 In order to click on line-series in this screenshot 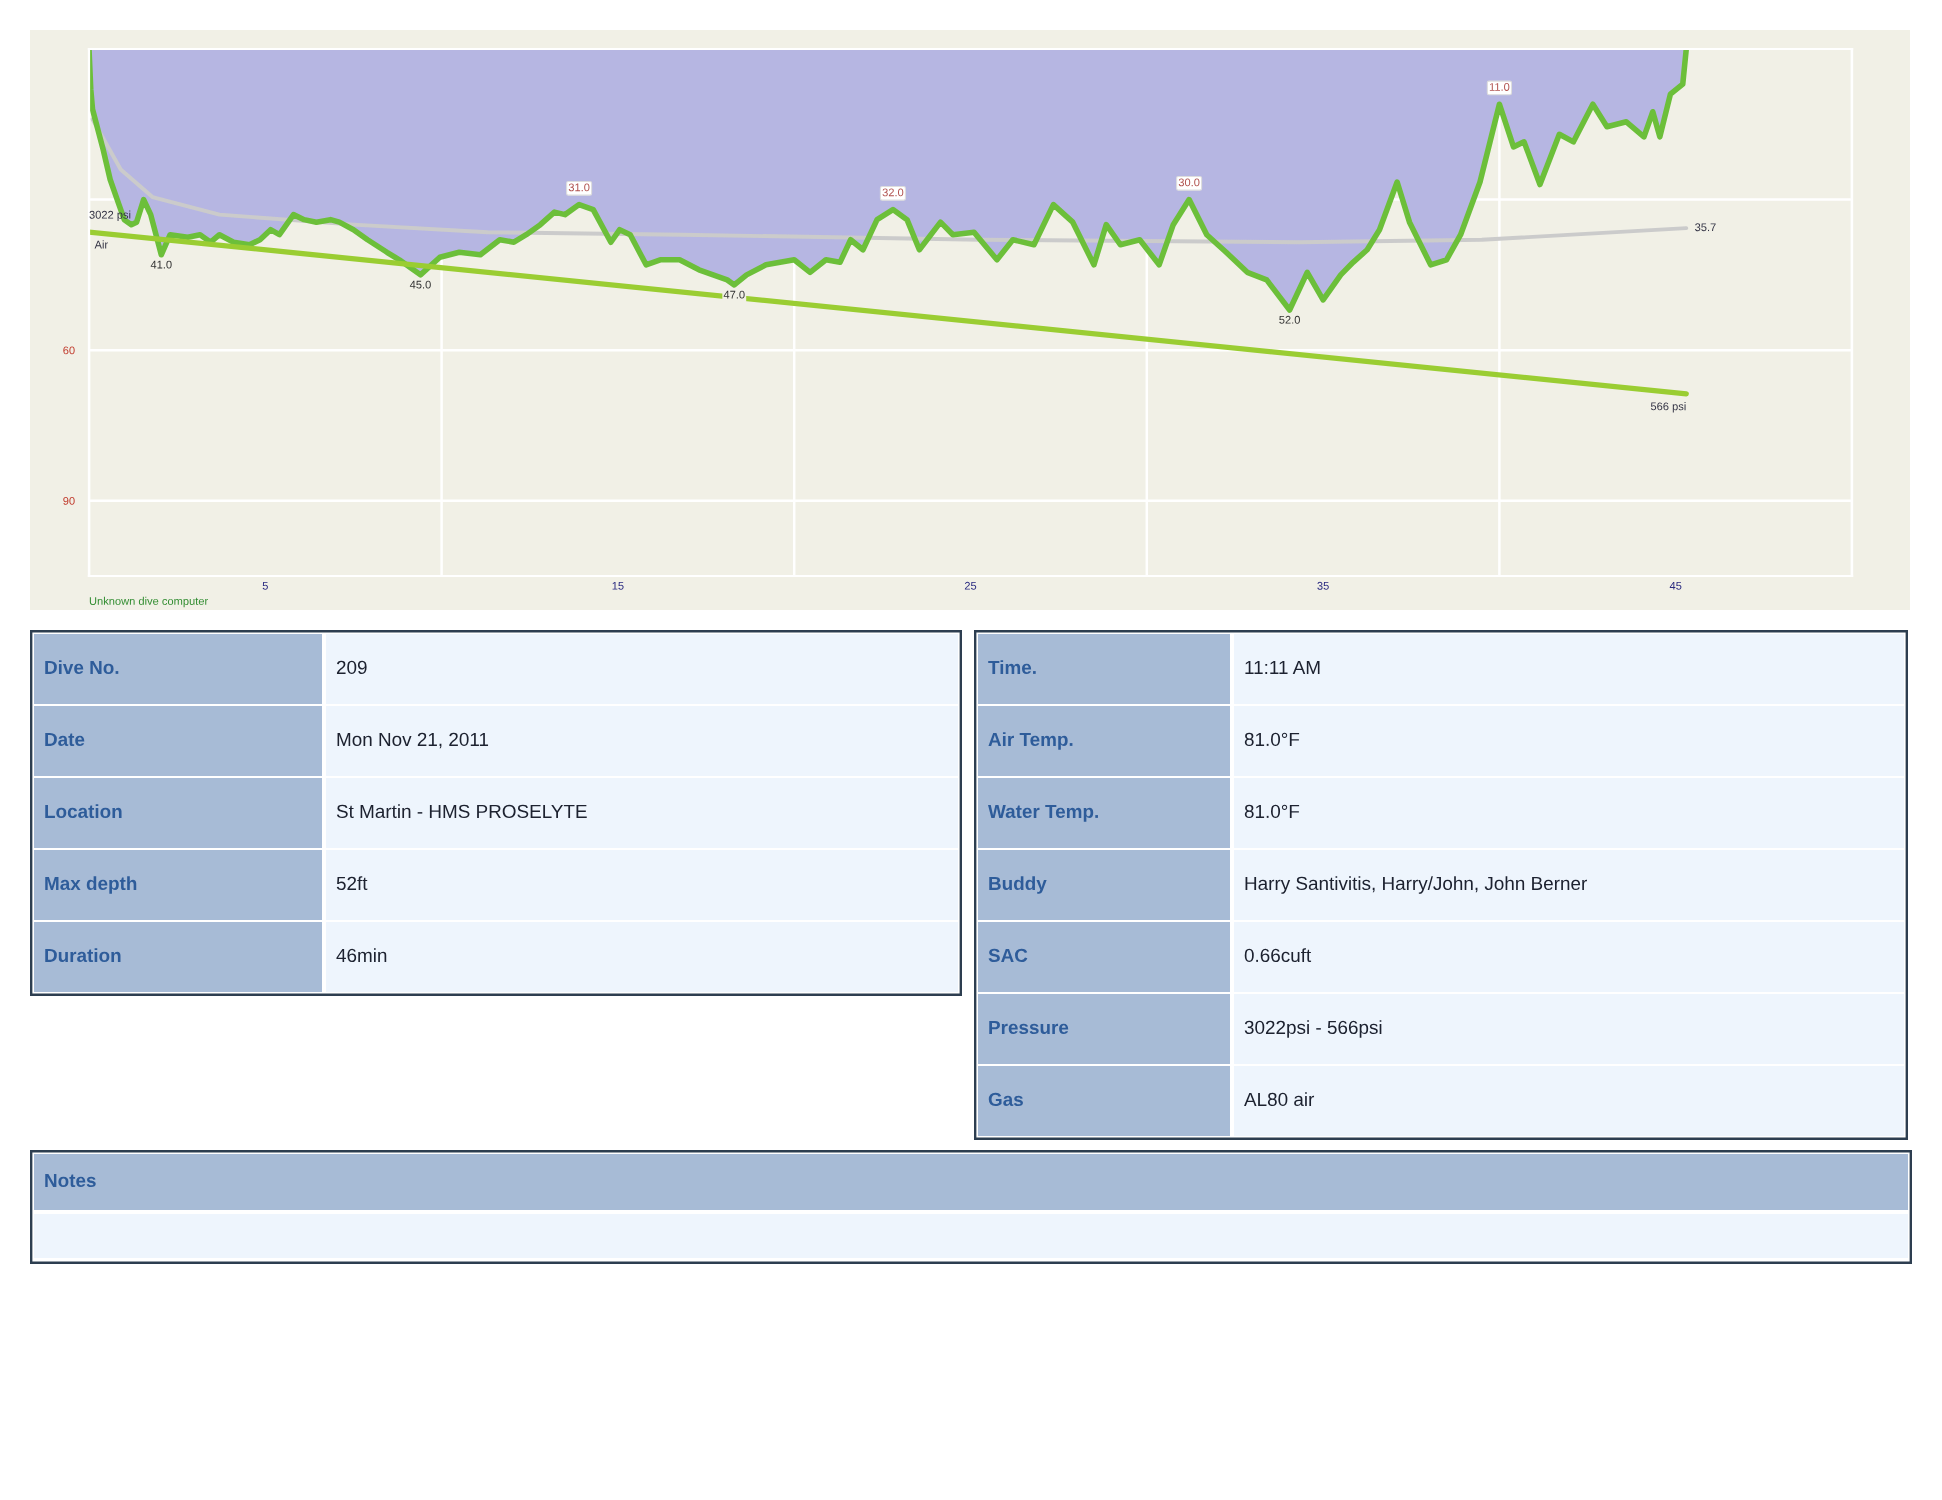, I will do `click(889, 181)`.